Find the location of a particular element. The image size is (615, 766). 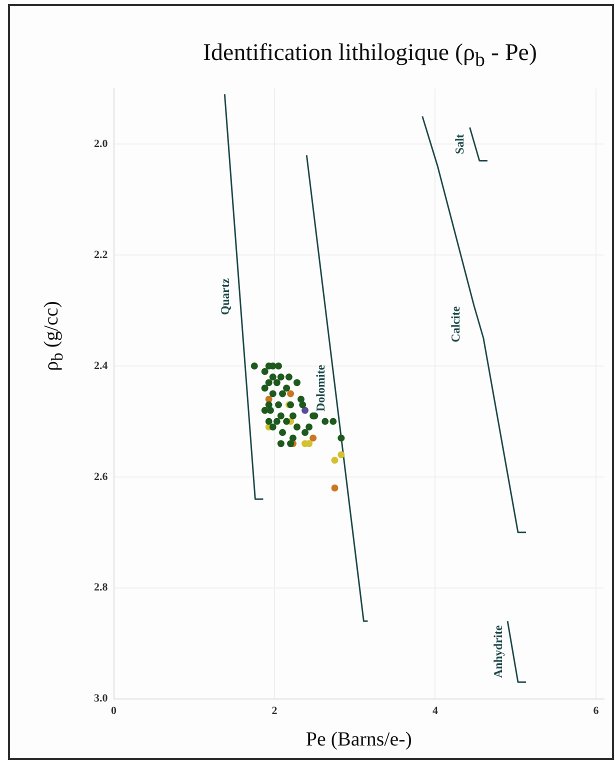

x-tick-label: 4 is located at coordinates (435, 711).